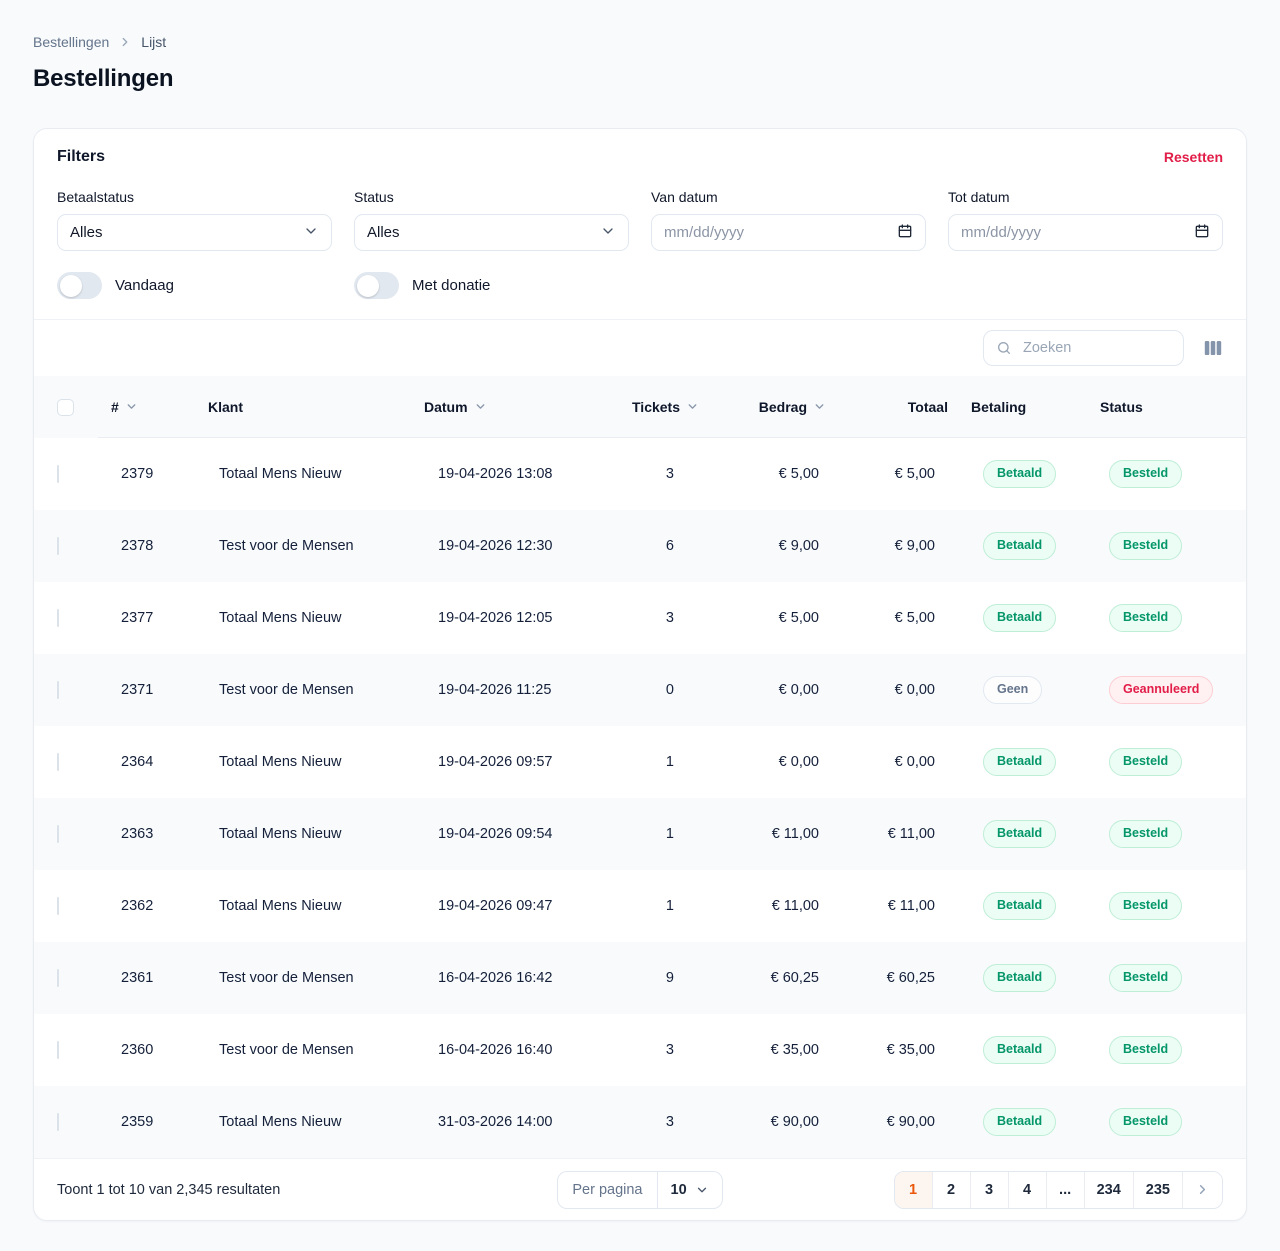 This screenshot has height=1251, width=1280. What do you see at coordinates (794, 1050) in the screenshot?
I see `amount-value: € 35,00` at bounding box center [794, 1050].